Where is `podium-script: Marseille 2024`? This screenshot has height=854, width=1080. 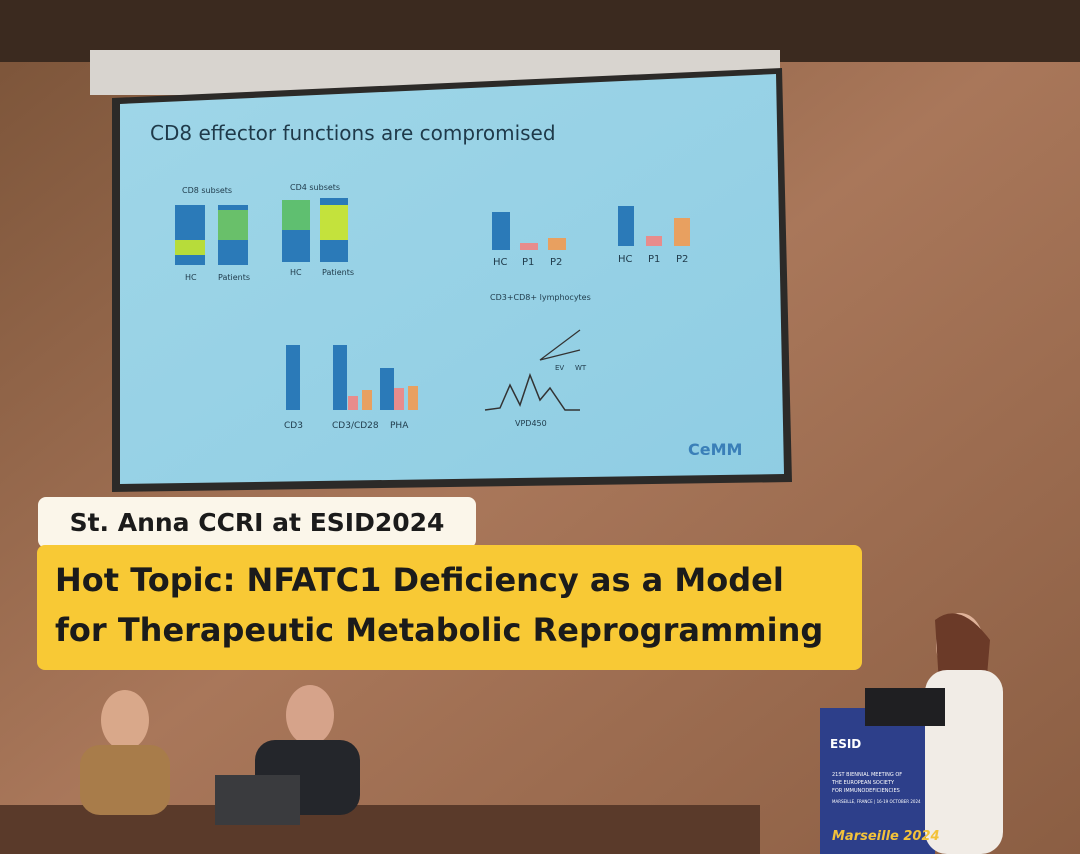
podium-script: Marseille 2024 is located at coordinates (886, 836).